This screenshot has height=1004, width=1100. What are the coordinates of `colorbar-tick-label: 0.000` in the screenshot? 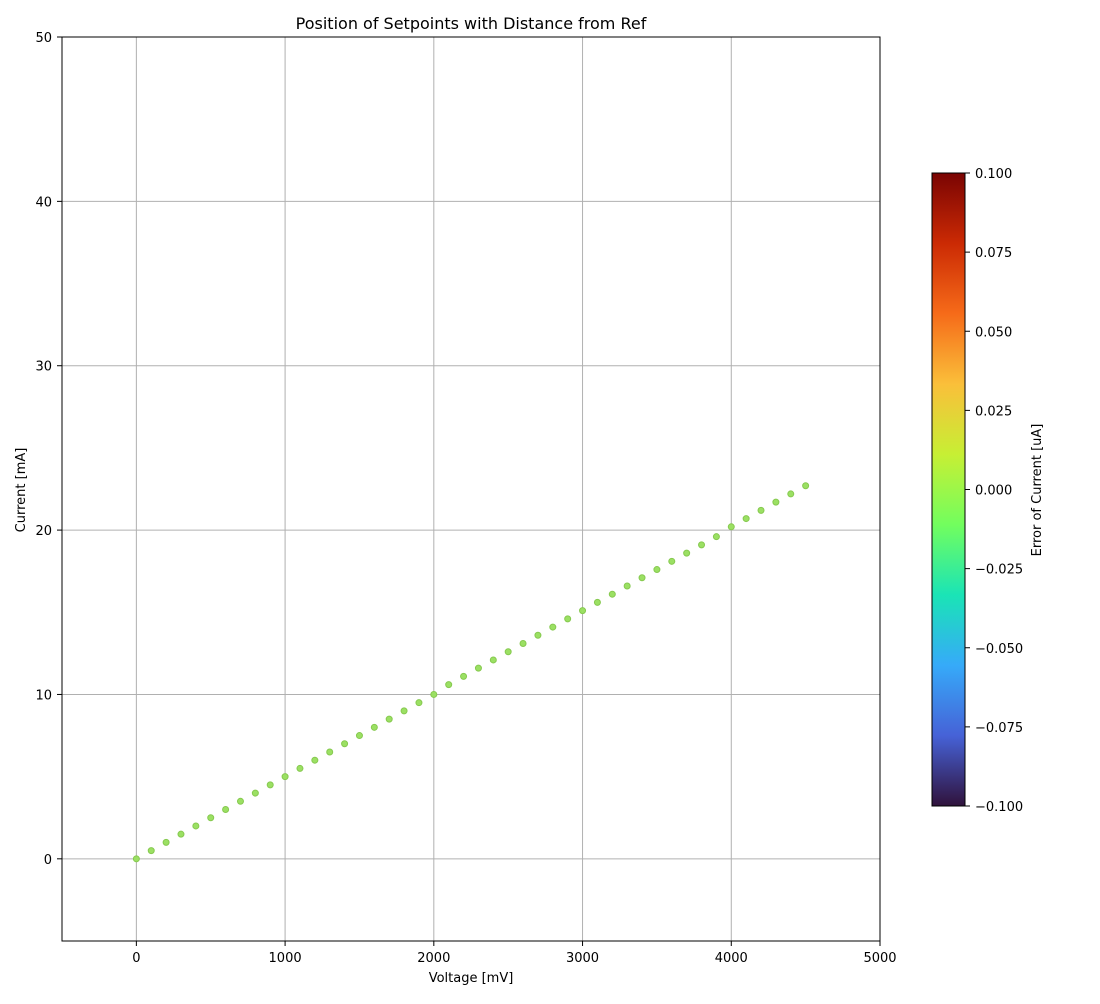 It's located at (993, 491).